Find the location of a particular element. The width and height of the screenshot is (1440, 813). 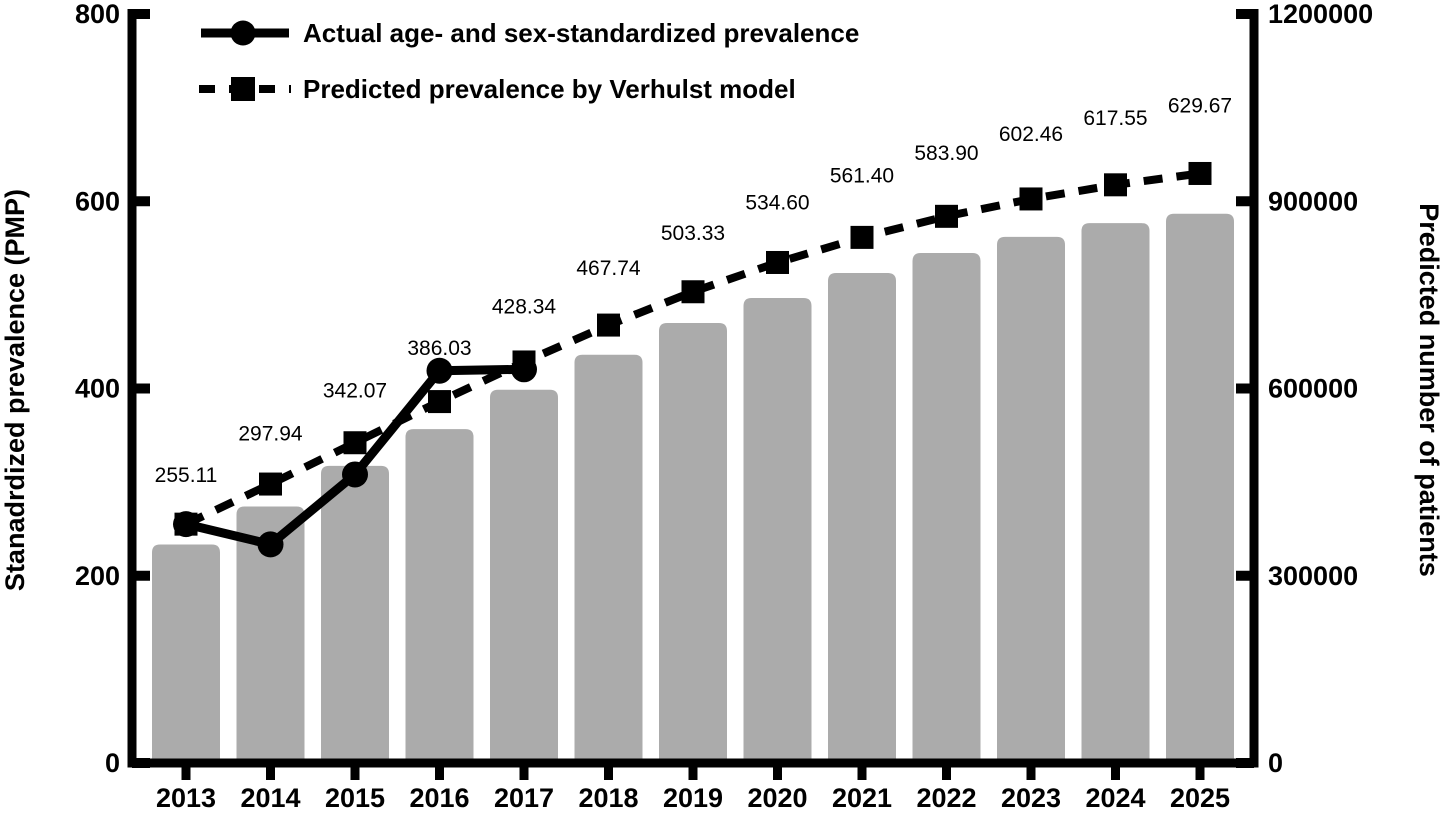

actual-marker-2014 is located at coordinates (270, 544).